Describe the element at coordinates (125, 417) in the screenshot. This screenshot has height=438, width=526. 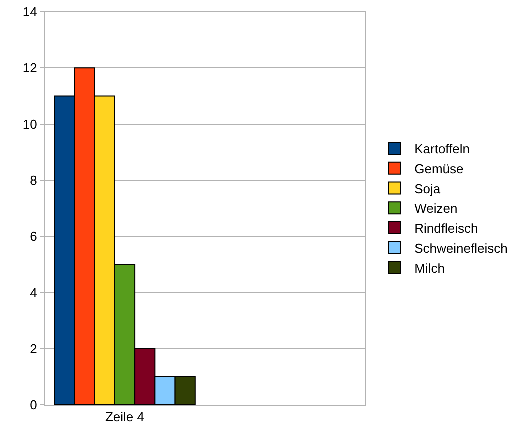
I see `x-tick-label: Zeile 4` at that location.